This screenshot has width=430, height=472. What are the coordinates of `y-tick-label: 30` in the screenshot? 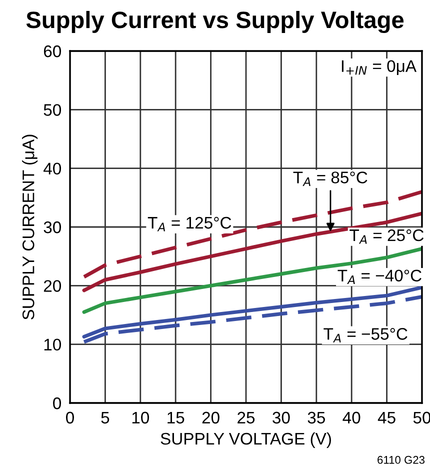 It's located at (53, 227).